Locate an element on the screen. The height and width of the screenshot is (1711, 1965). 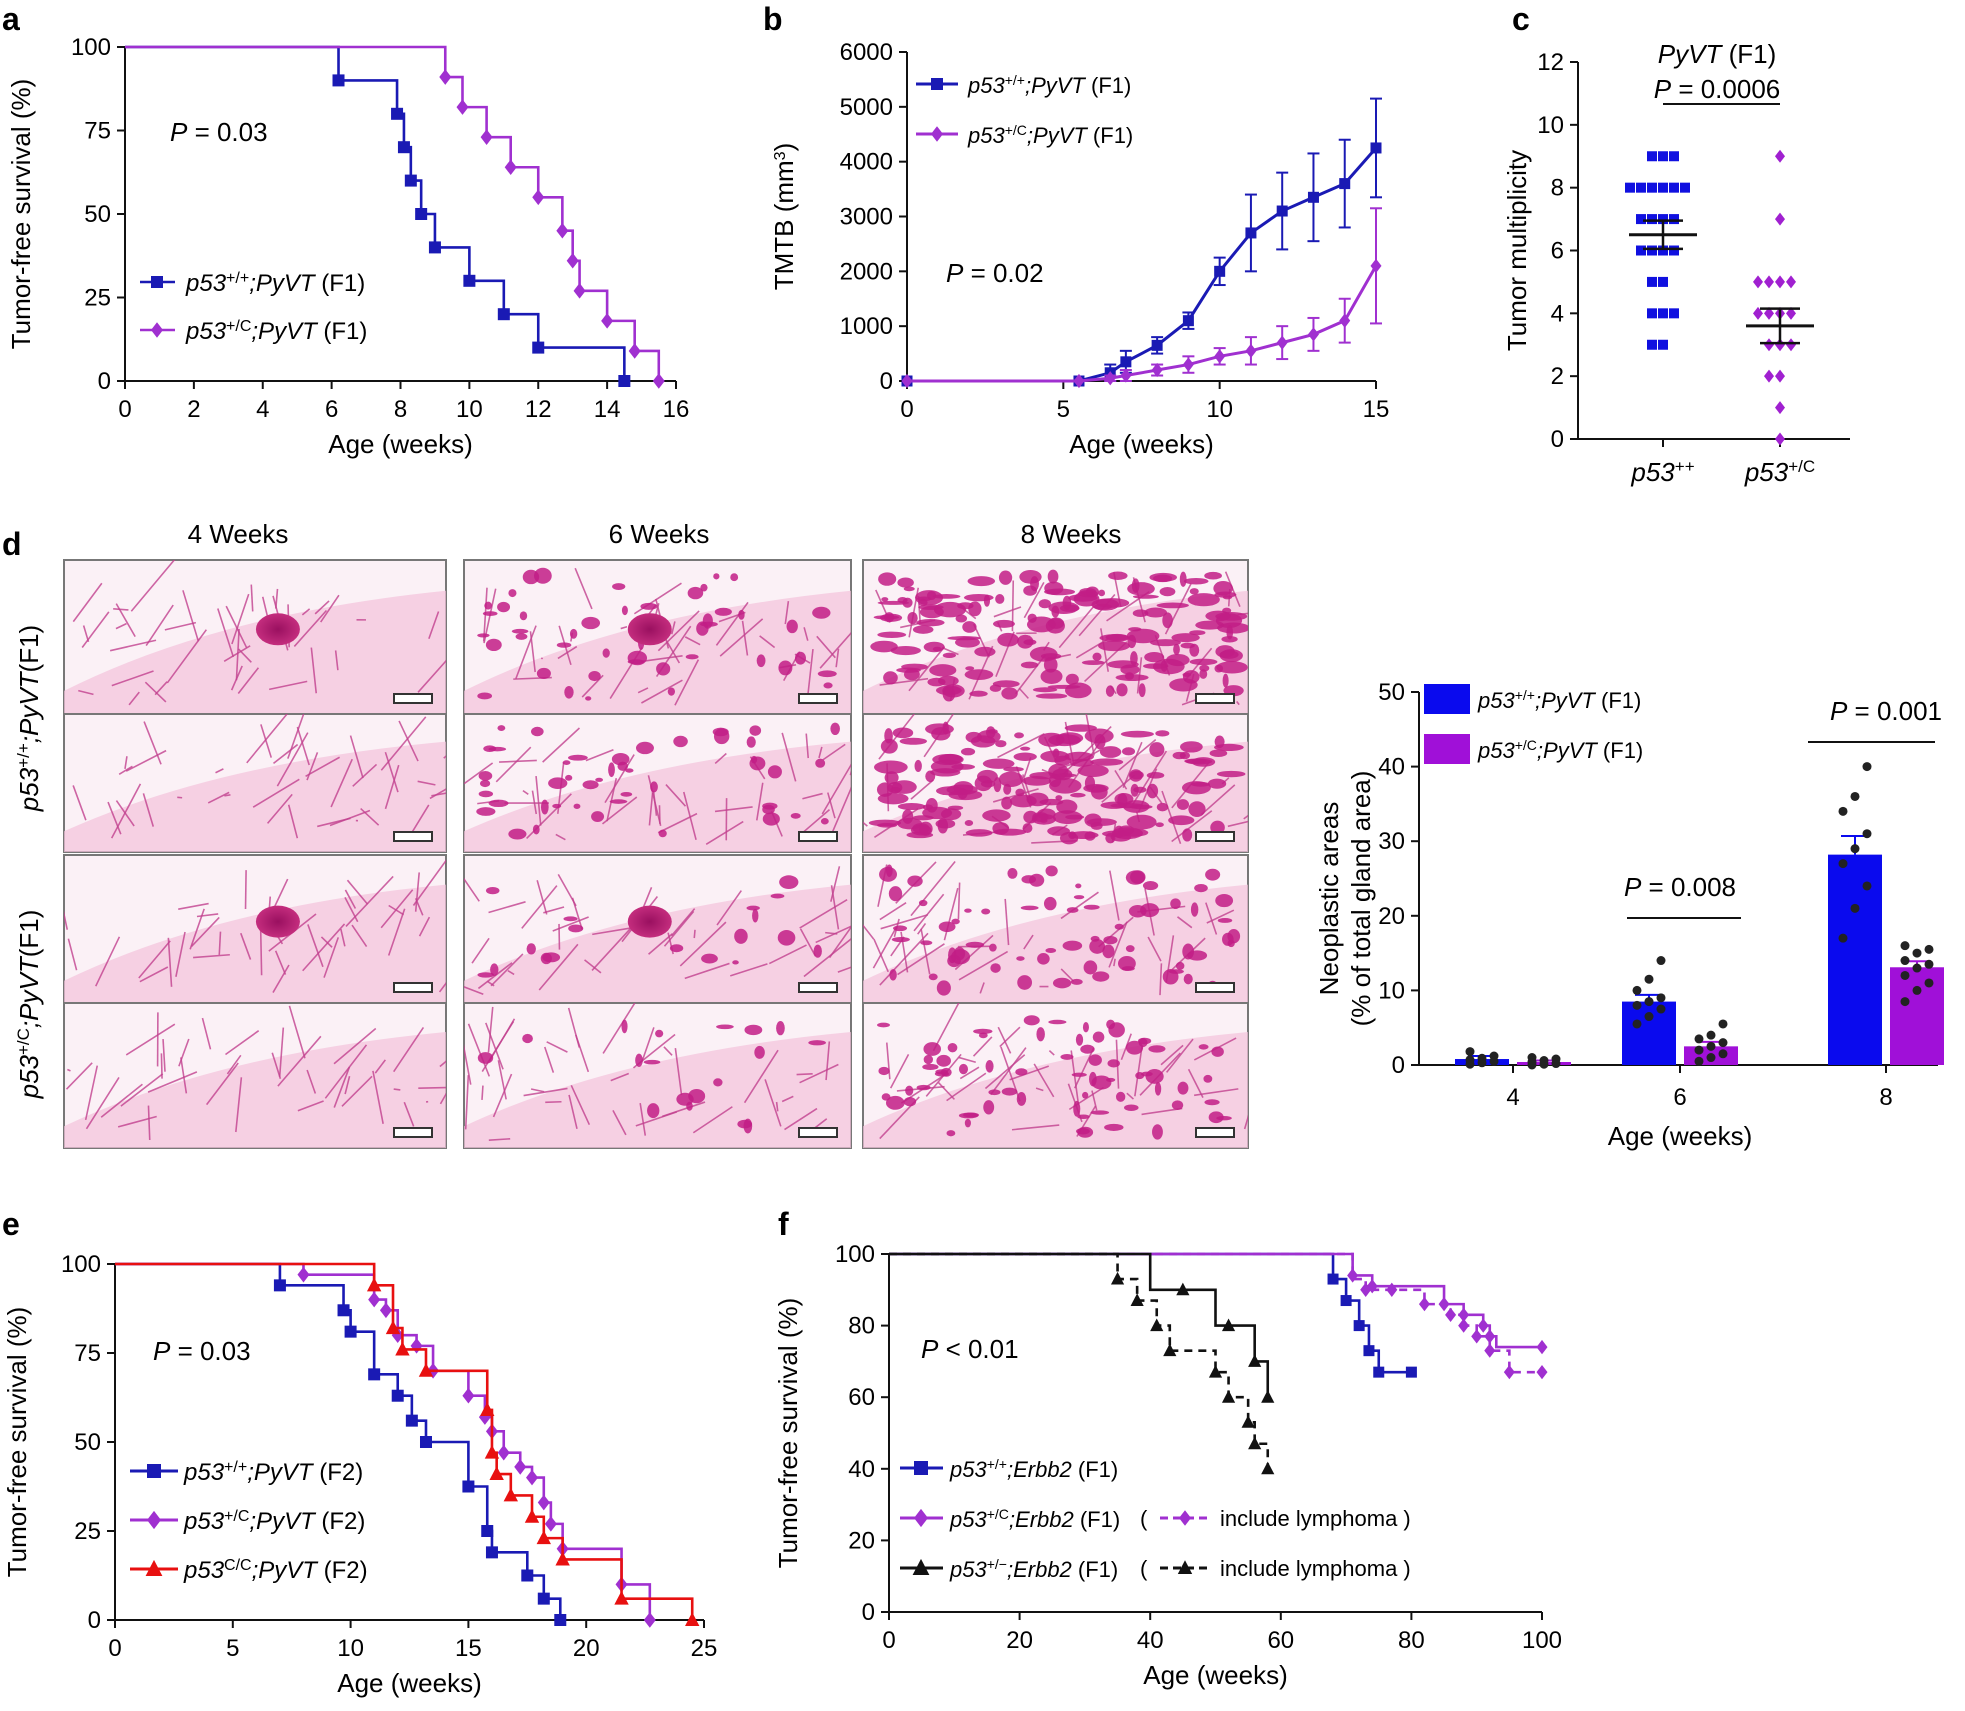
x-tick-label: 5 is located at coordinates (232, 1648).